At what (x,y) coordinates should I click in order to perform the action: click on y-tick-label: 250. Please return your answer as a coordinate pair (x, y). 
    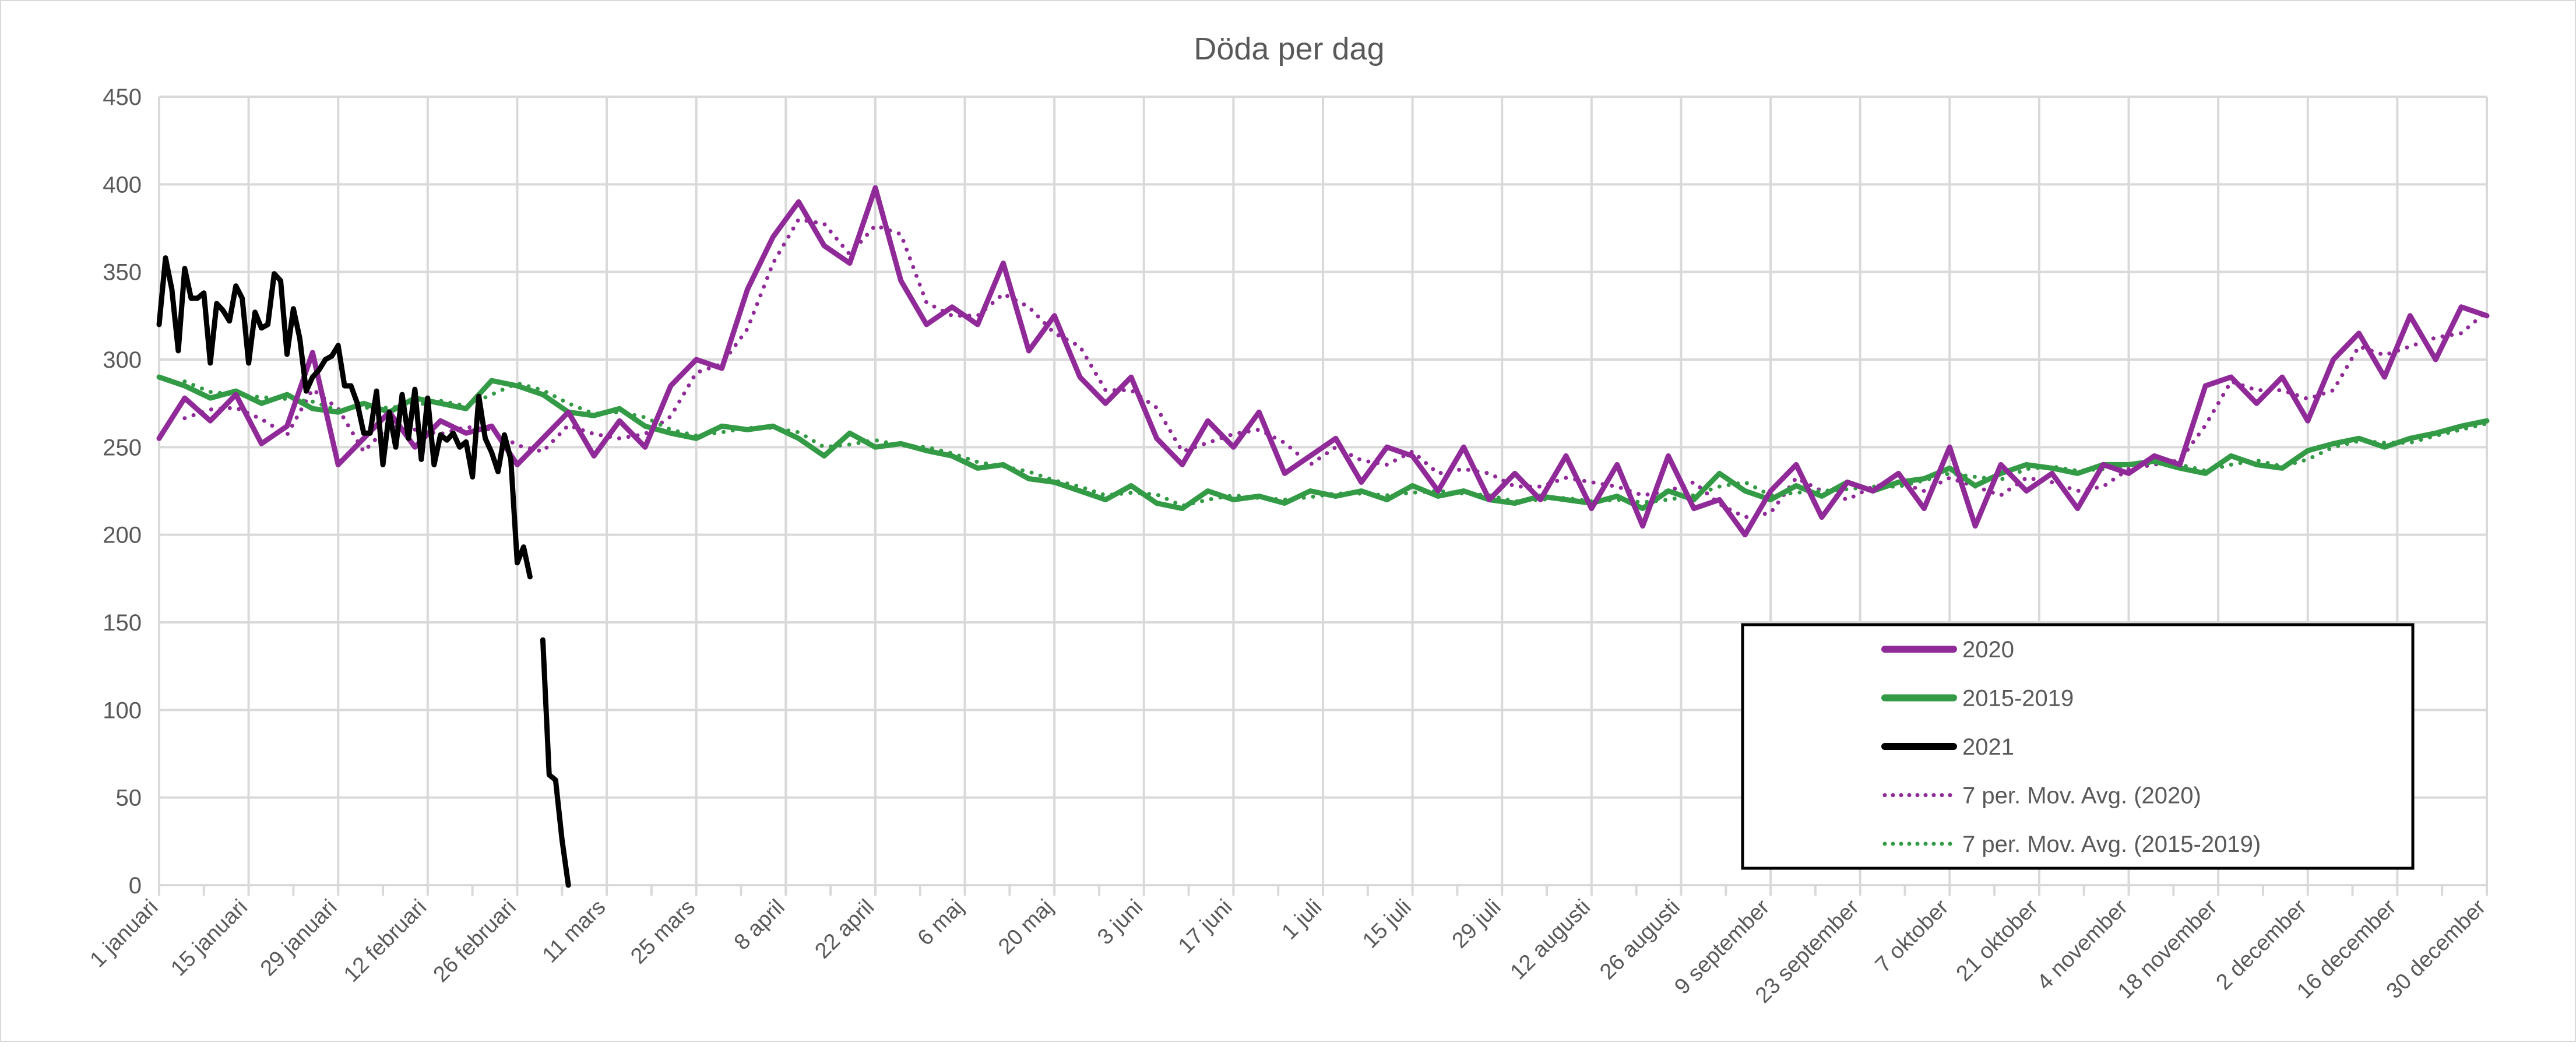
    Looking at the image, I should click on (123, 447).